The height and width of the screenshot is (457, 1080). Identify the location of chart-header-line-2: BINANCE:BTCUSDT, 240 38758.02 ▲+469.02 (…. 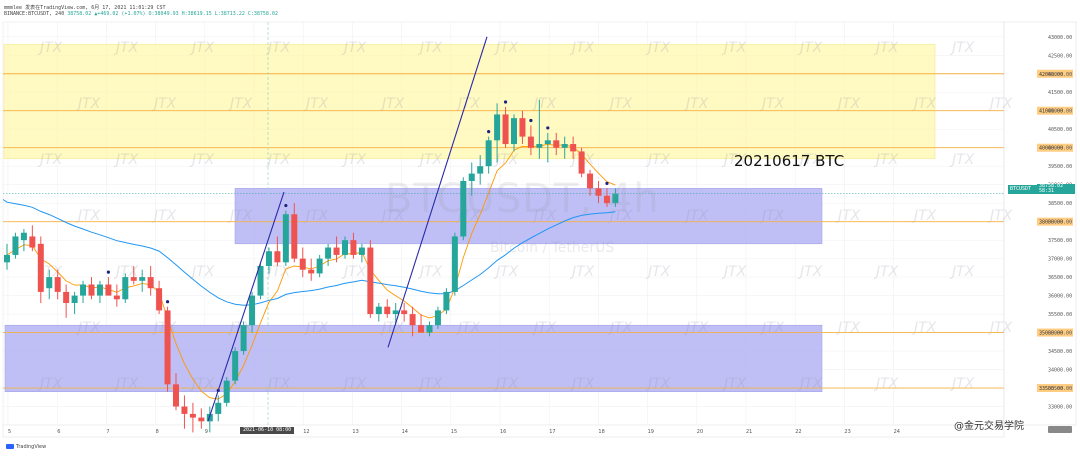
(141, 14).